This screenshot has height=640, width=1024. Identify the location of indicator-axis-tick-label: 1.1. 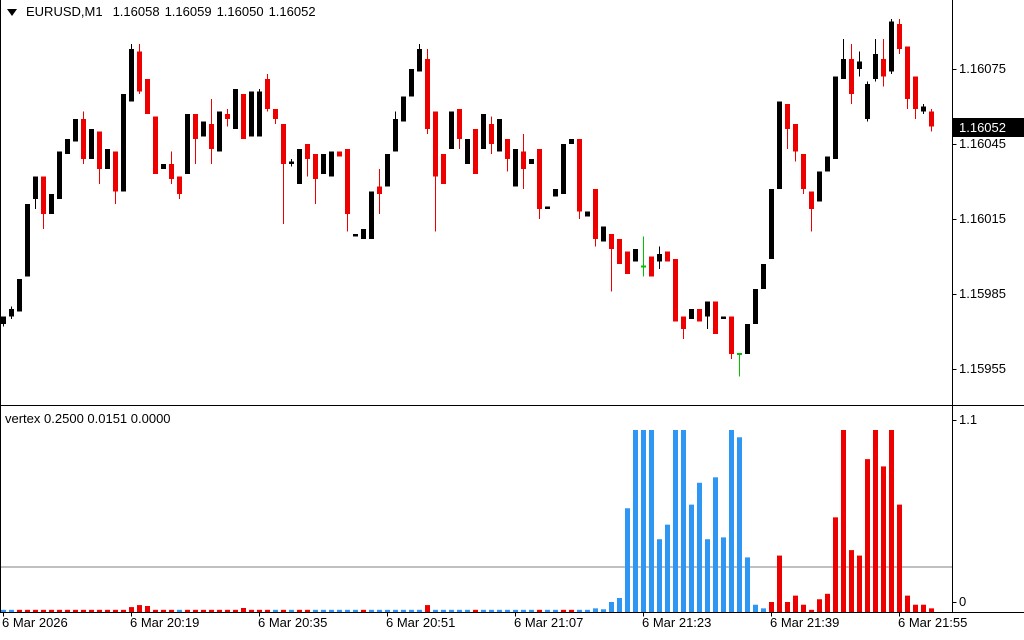
(968, 419).